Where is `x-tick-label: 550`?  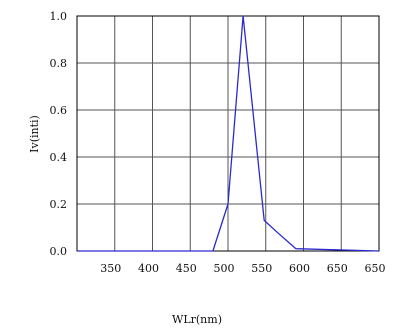
x-tick-label: 550 is located at coordinates (261, 268).